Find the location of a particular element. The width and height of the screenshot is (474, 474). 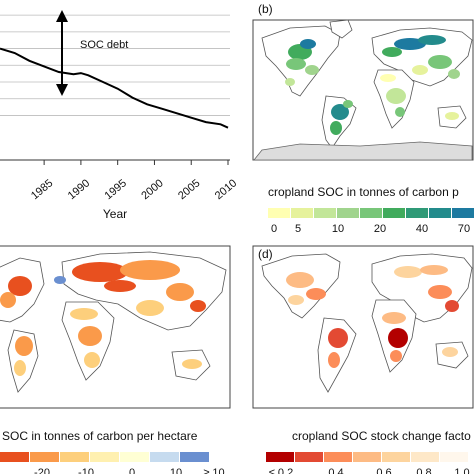

panel-d-legend-title: cropland SOC stock change facto is located at coordinates (381, 436).